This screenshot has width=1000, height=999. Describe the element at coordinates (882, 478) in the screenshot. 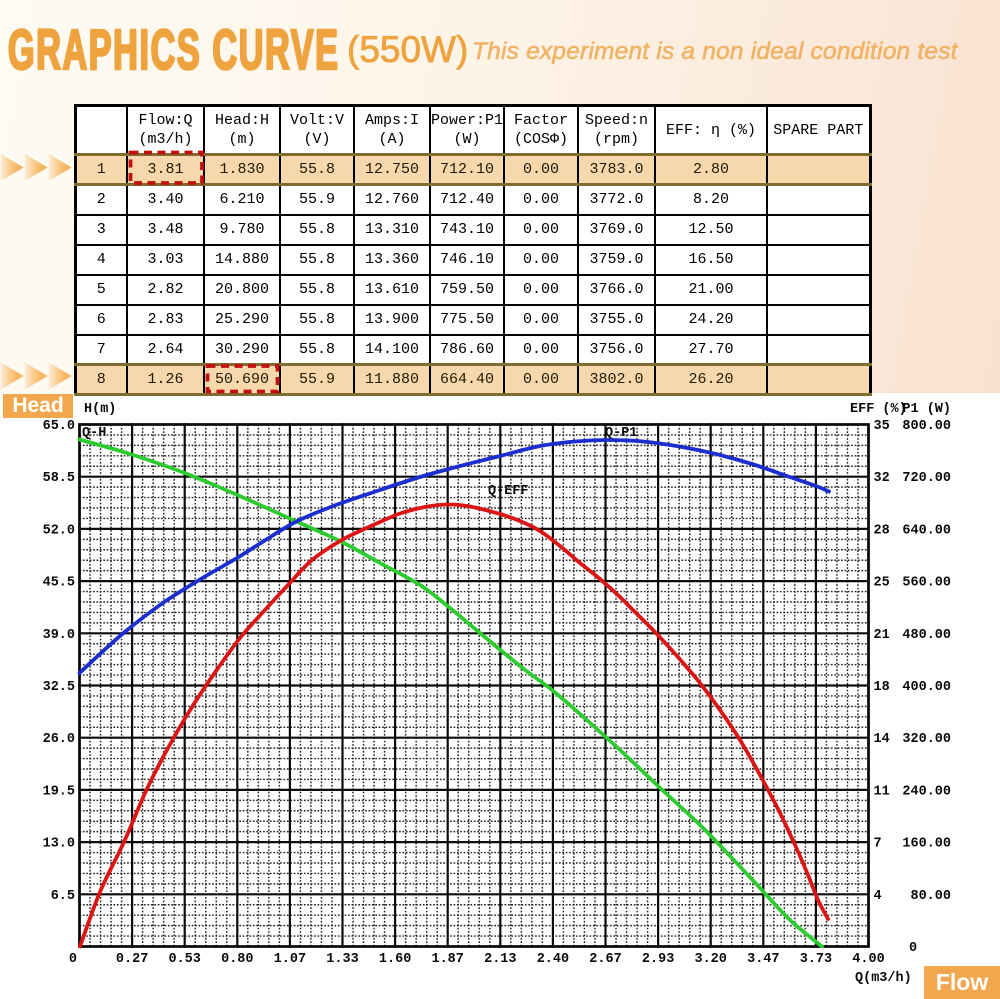

I see `svg-text: 32` at that location.